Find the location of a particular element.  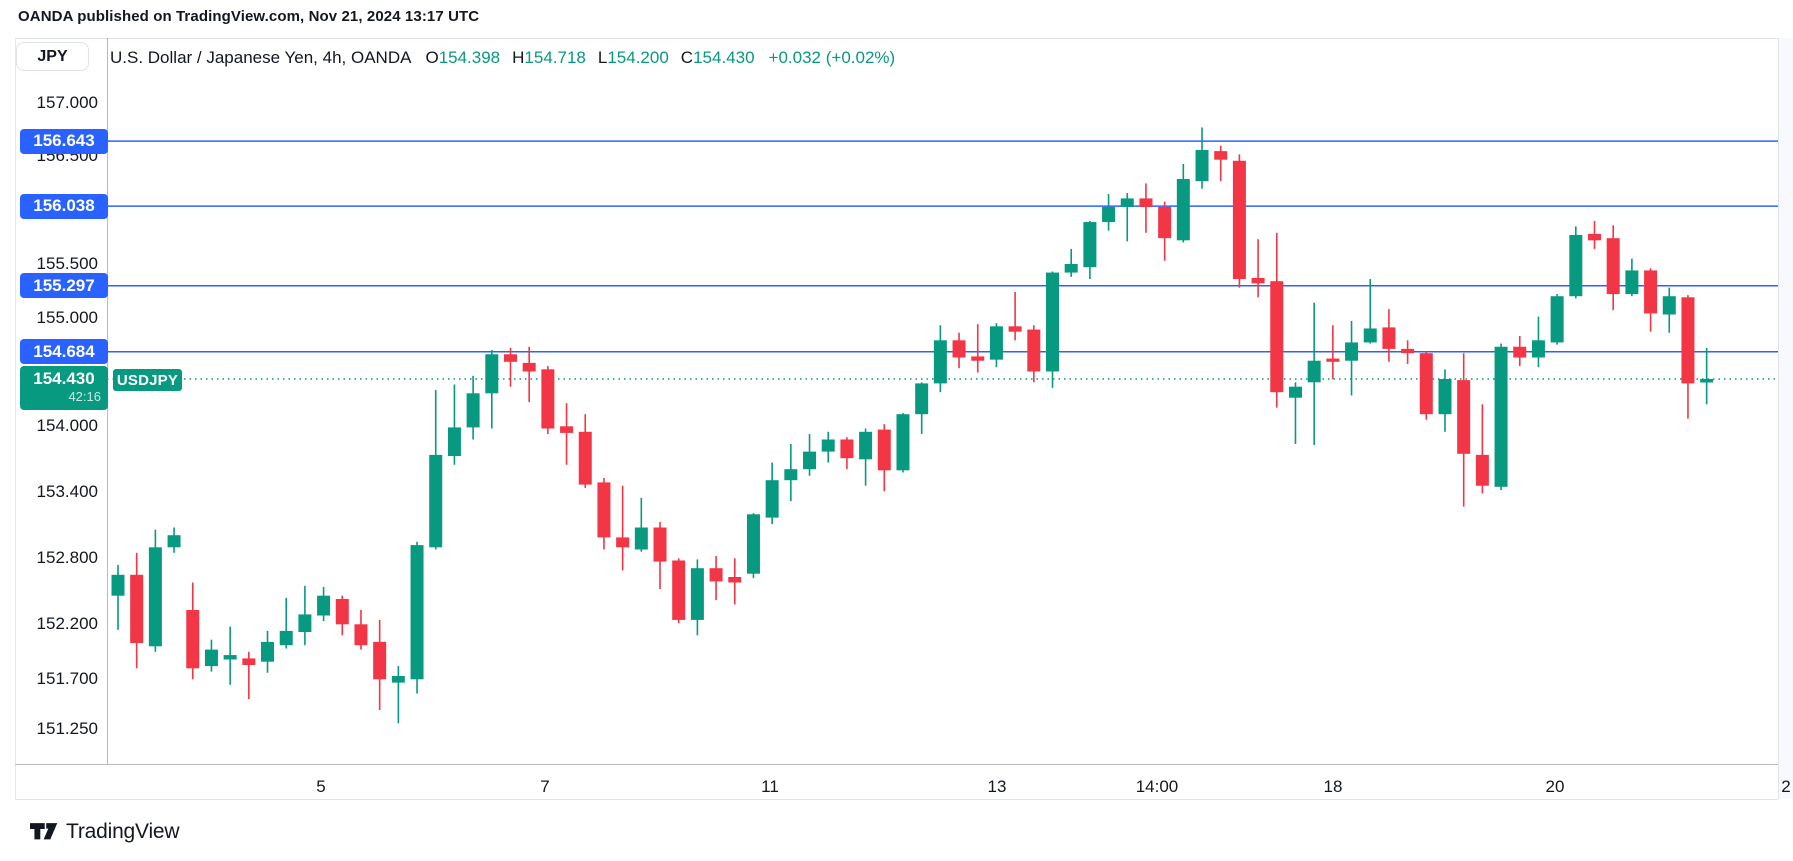

time-axis-tick: 11 is located at coordinates (770, 786).